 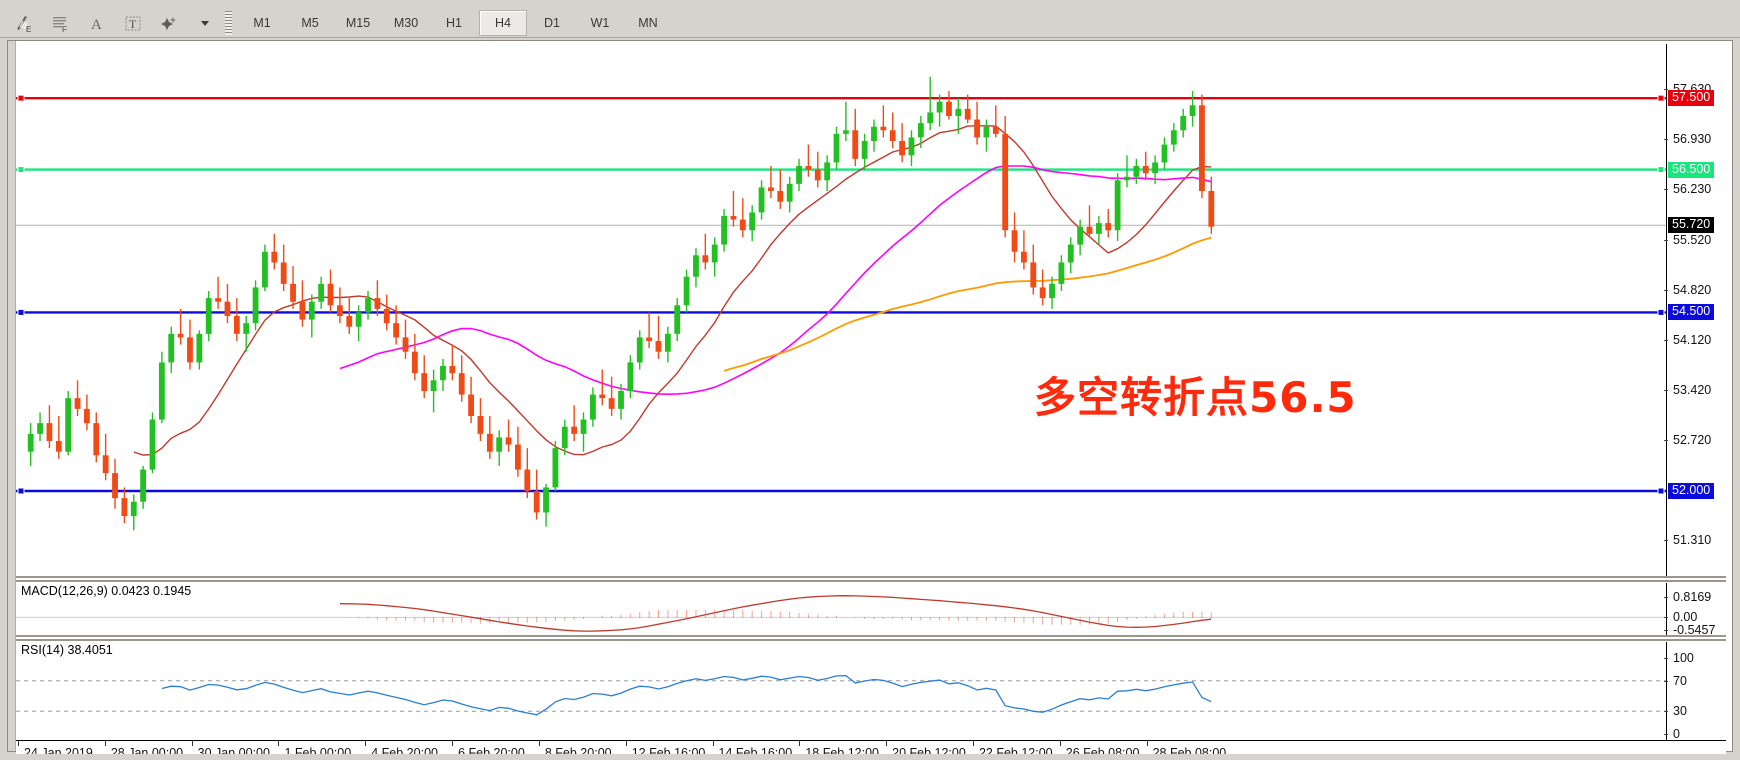 I want to click on macd-tick: 0.8169, so click(x=1687, y=597).